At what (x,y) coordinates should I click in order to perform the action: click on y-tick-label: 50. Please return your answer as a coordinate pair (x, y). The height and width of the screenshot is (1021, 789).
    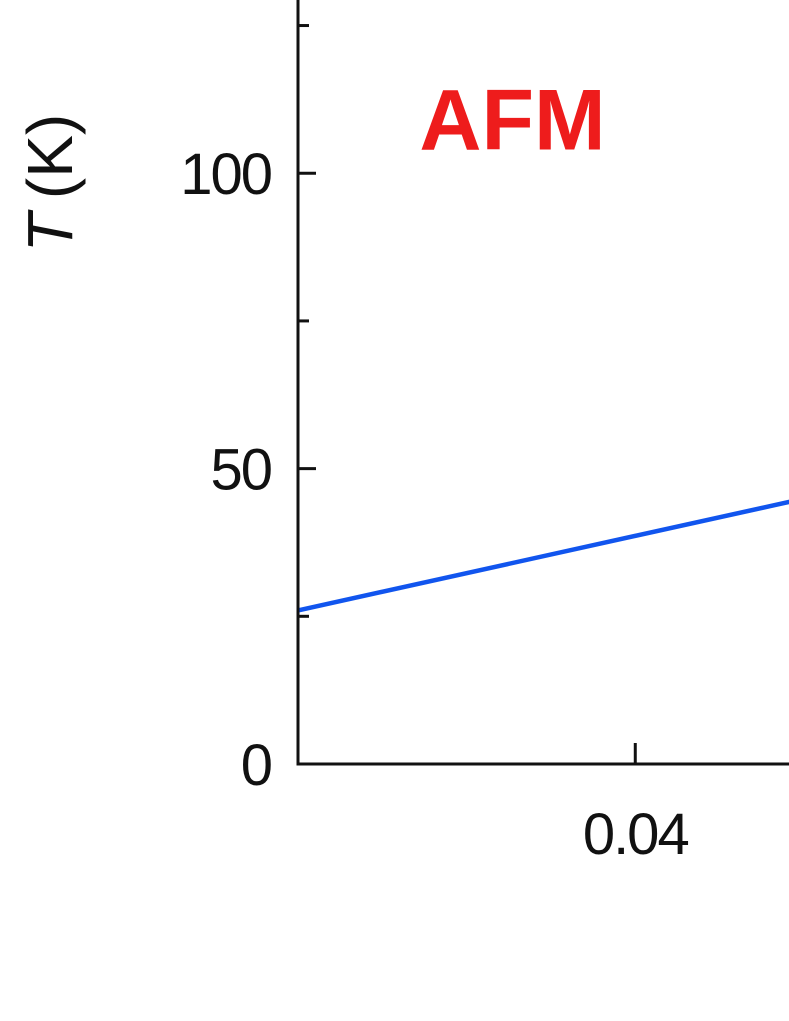
    Looking at the image, I should click on (240, 470).